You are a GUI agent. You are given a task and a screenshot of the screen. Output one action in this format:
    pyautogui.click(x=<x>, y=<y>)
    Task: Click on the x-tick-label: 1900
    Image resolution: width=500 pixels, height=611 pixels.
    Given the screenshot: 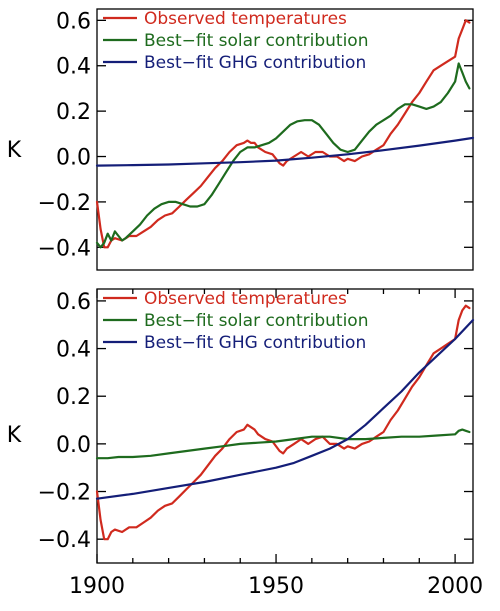 What is the action you would take?
    pyautogui.click(x=97, y=586)
    